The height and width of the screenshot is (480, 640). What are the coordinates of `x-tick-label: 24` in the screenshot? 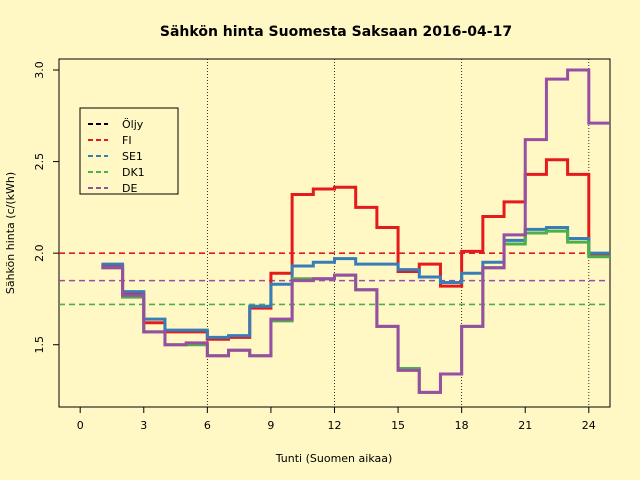 It's located at (589, 425).